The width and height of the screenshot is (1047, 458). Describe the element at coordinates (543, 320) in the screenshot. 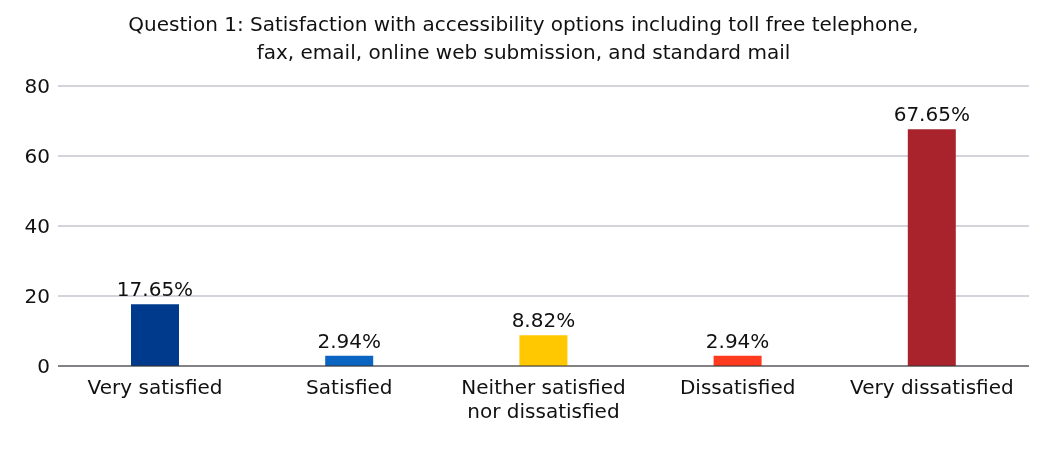

I see `data-label: 8.82%` at that location.